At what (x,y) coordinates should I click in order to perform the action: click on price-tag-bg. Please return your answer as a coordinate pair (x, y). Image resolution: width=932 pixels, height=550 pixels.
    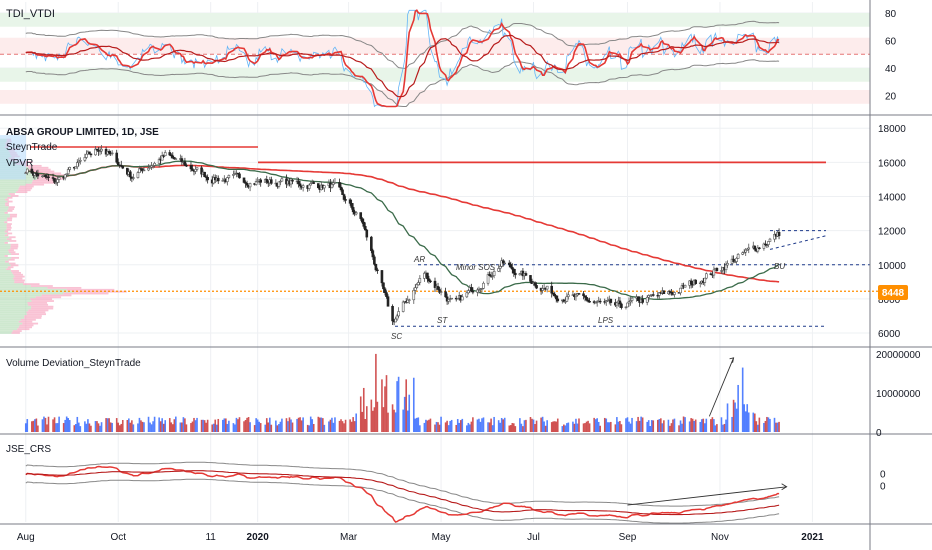
    Looking at the image, I should click on (893, 292).